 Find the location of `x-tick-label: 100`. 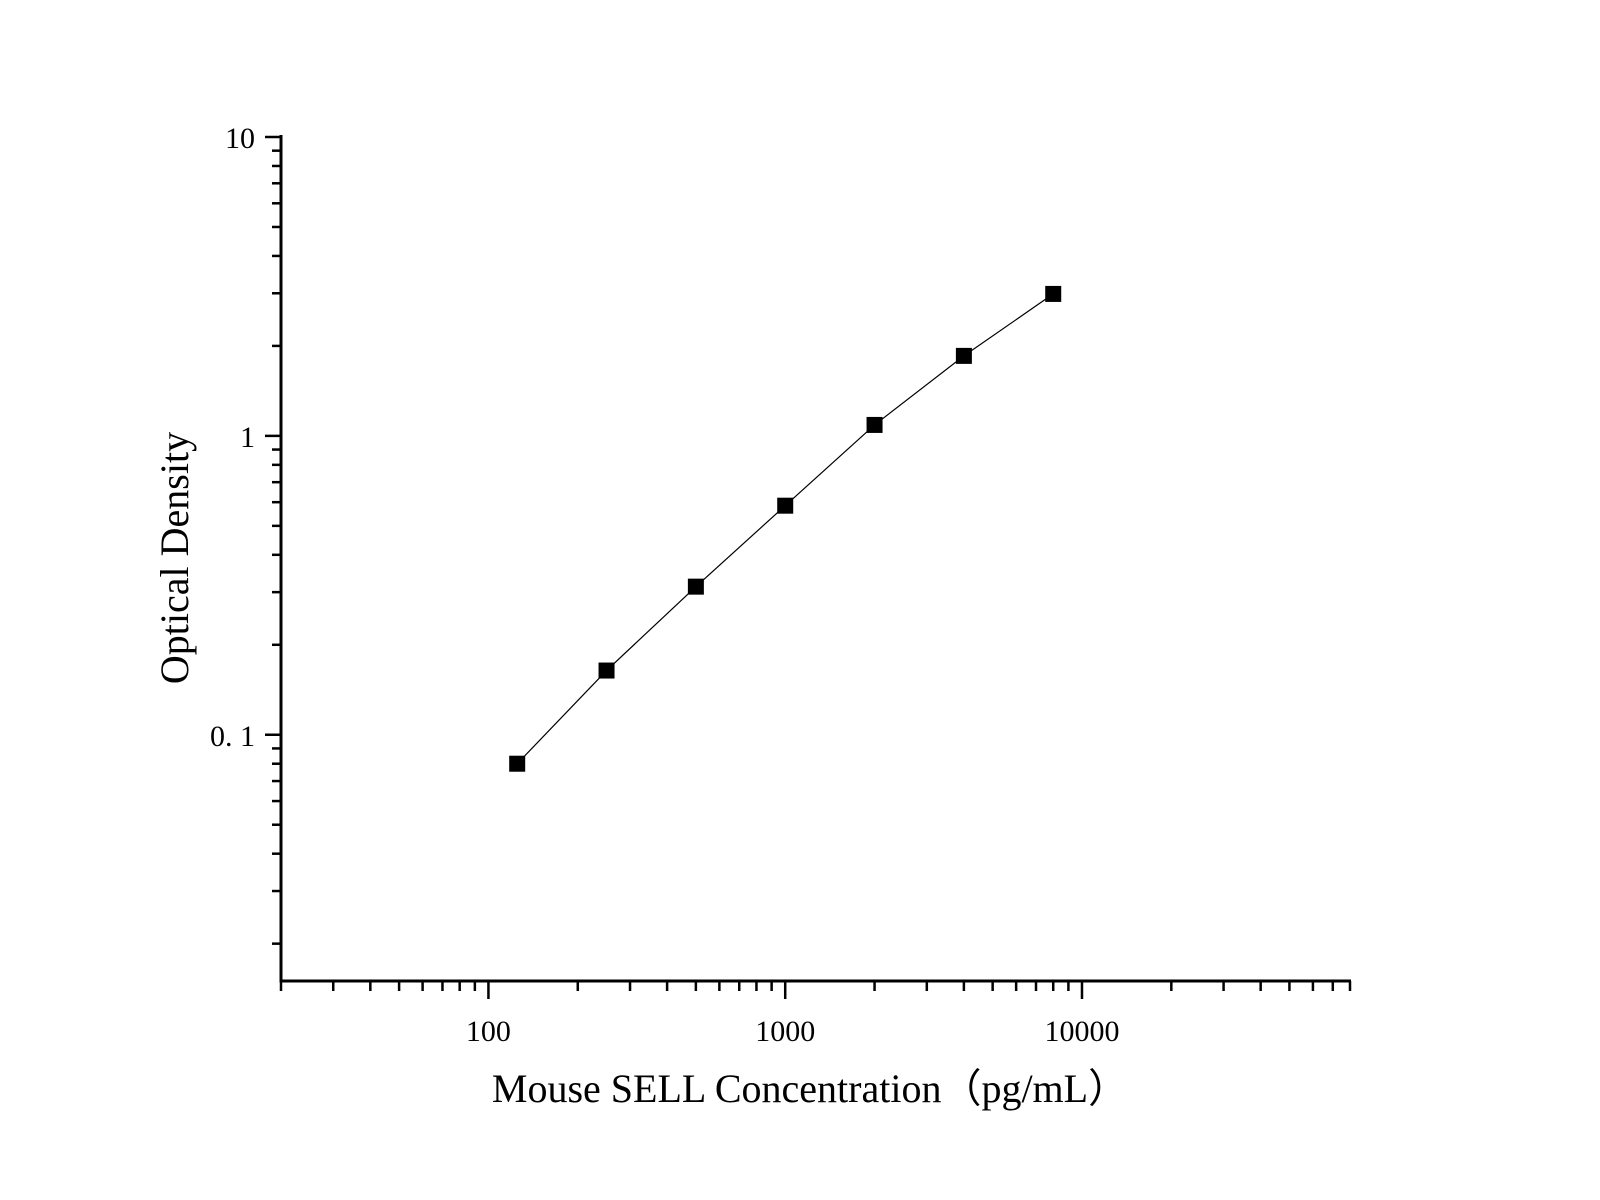

x-tick-label: 100 is located at coordinates (488, 1031).